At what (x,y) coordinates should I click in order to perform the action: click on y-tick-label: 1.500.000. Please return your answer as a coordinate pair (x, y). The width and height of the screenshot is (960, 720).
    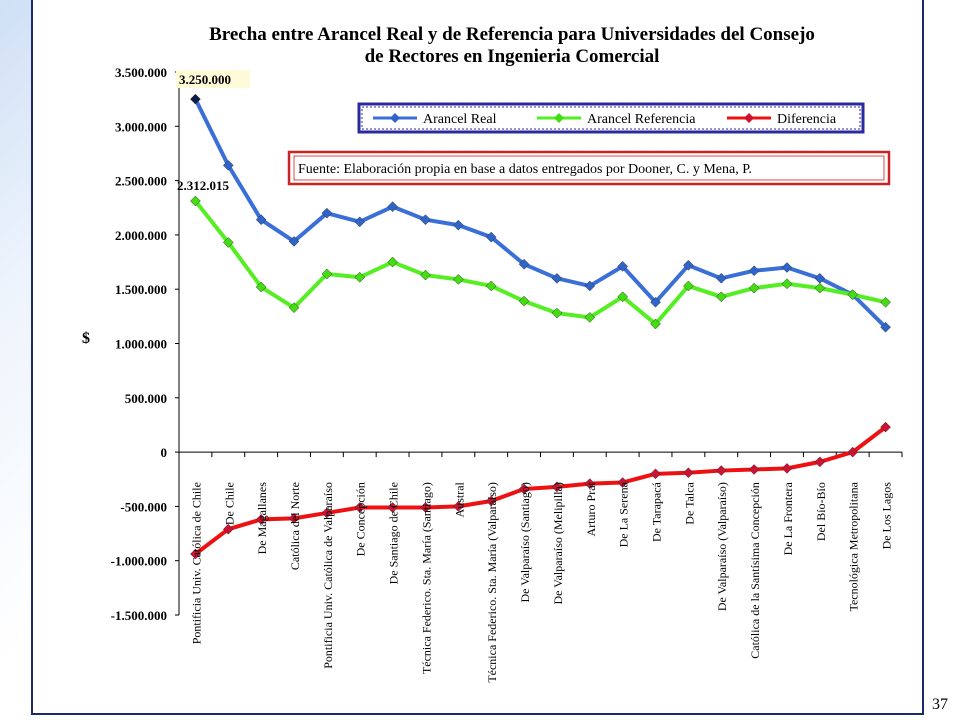
    Looking at the image, I should click on (141, 289).